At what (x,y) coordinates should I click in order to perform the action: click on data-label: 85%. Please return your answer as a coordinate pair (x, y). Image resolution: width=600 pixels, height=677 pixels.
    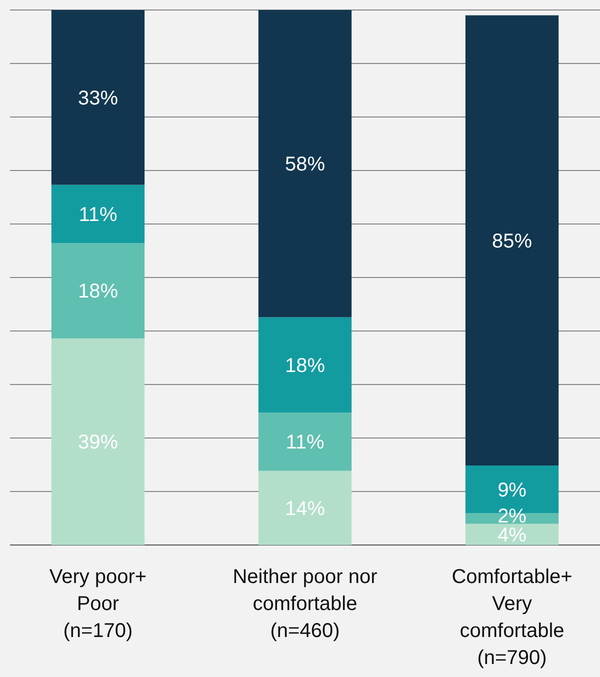
    Looking at the image, I should click on (512, 241).